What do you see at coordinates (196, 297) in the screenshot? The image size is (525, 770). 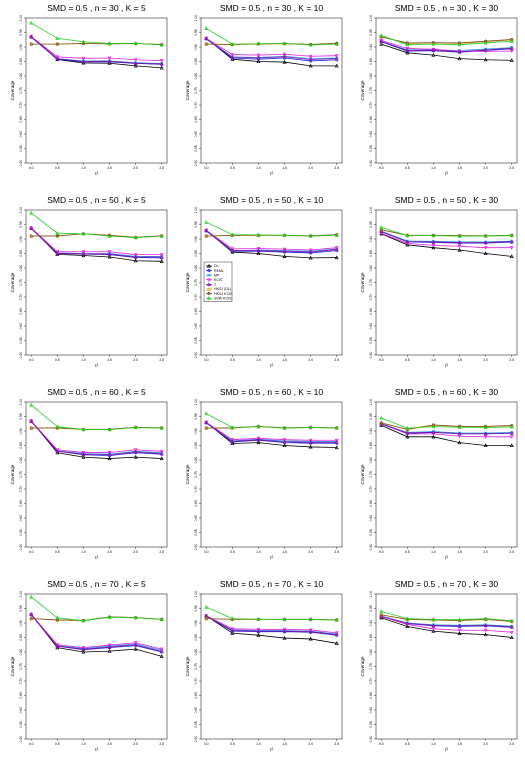 I see `y-tick-label: 0.70` at bounding box center [196, 297].